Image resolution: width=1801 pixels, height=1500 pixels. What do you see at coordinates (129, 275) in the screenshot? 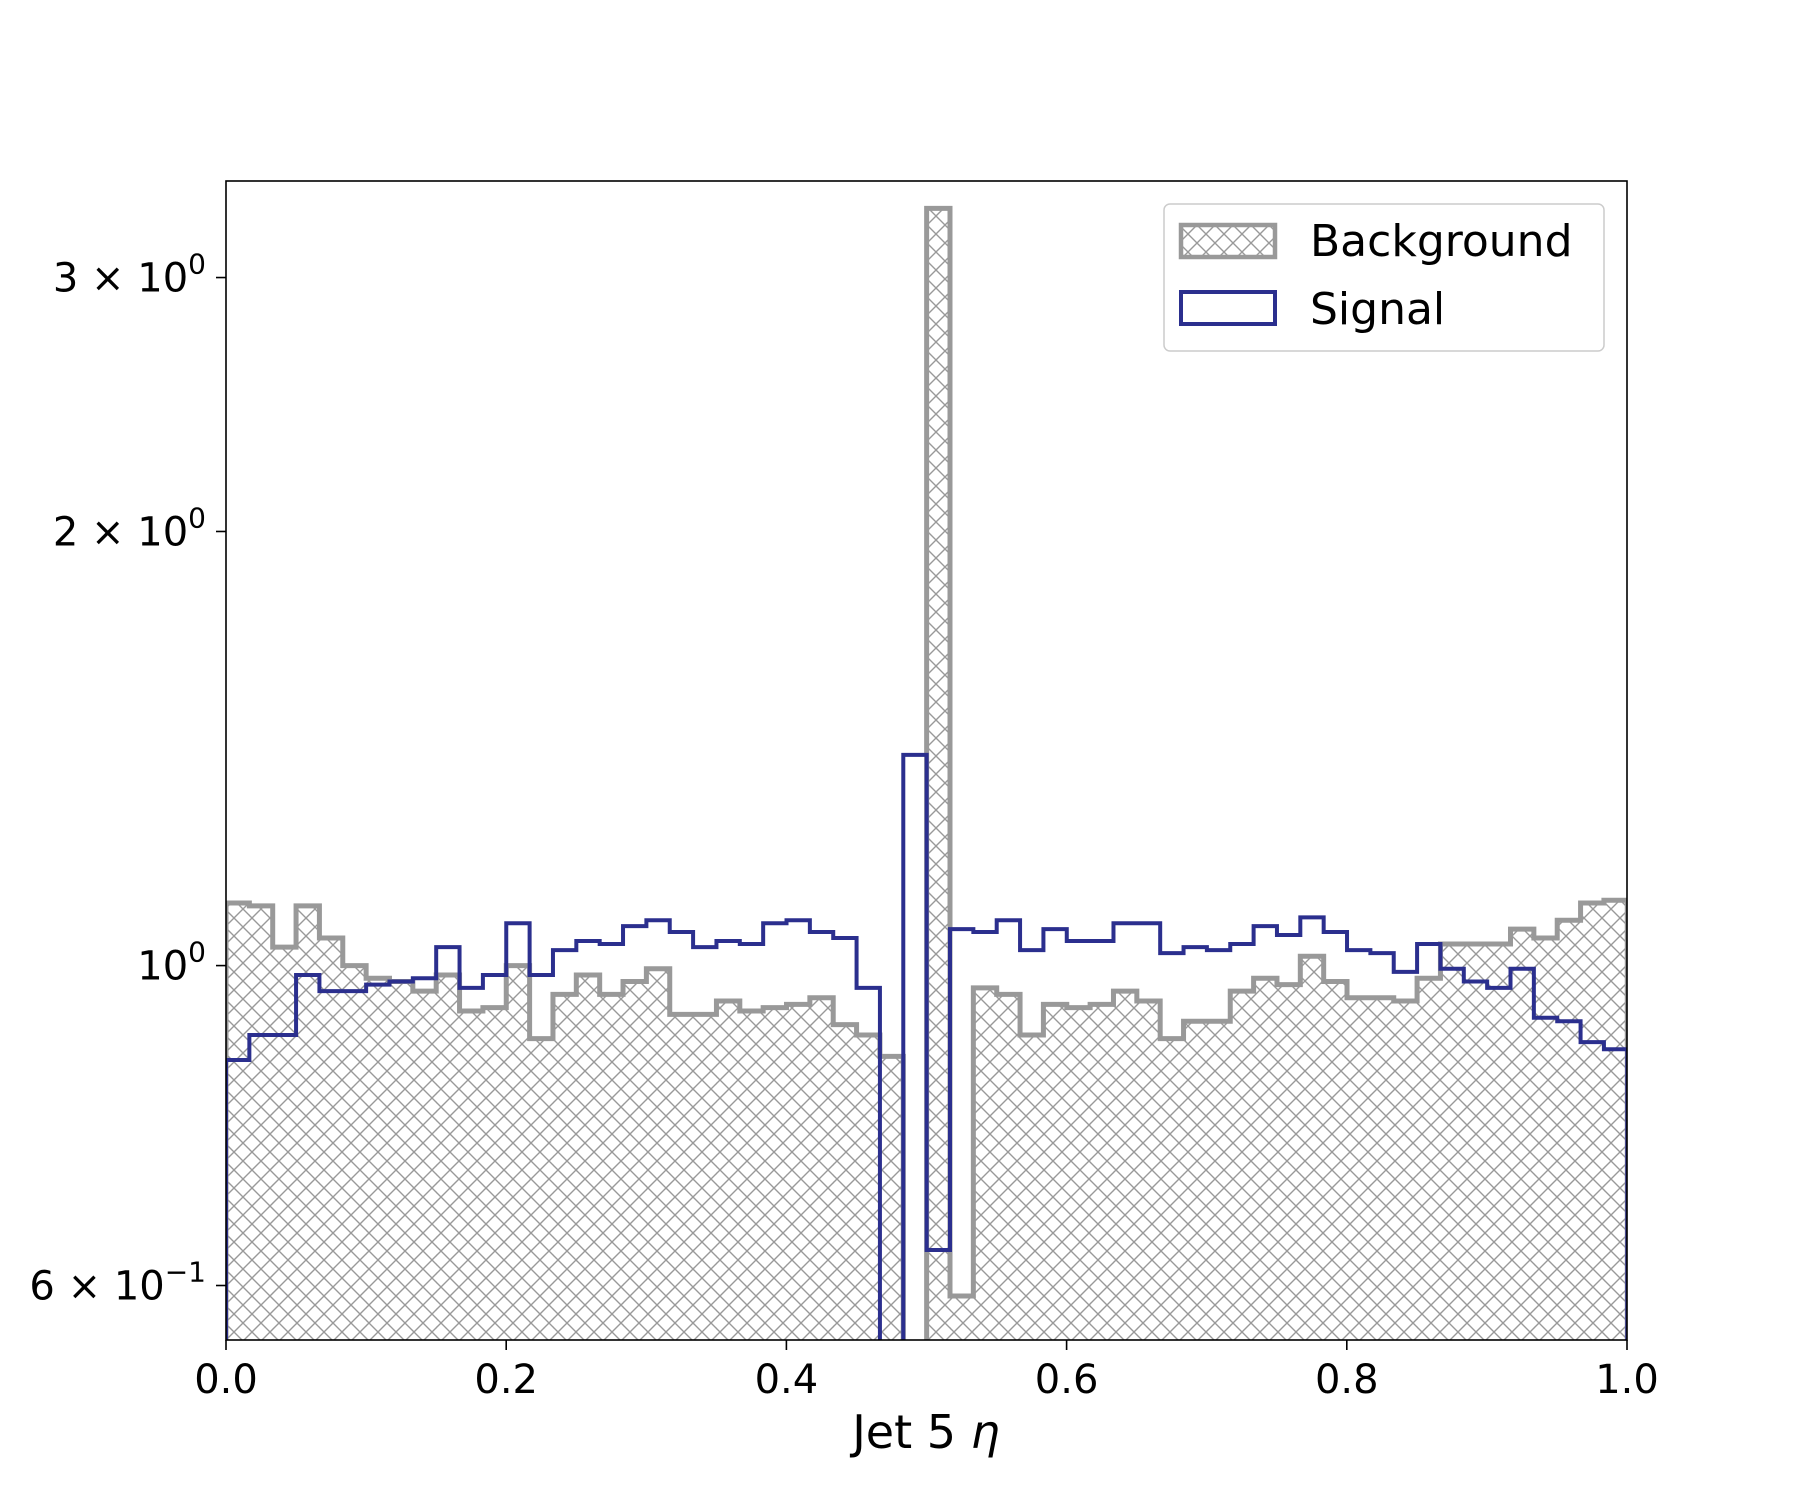
I see `y-tick-label: 3 × 100` at bounding box center [129, 275].